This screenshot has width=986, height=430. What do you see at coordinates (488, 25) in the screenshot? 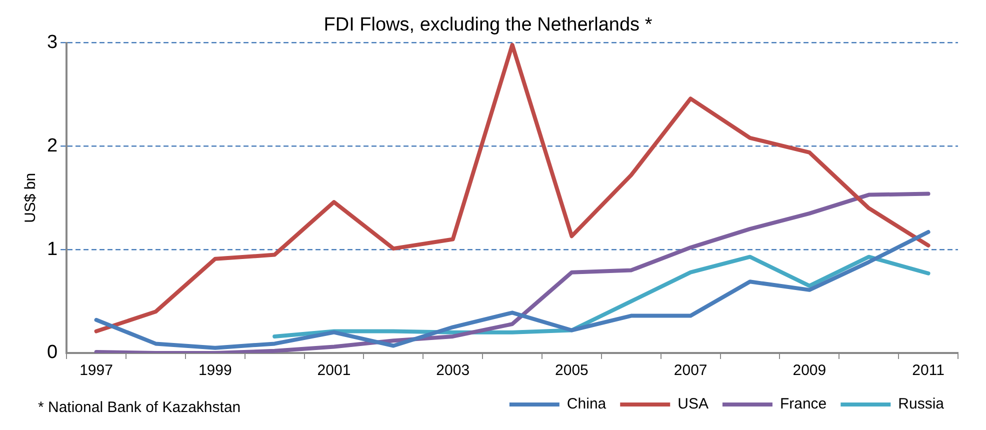
I see `chart-title: FDI Flows, excluding the Netherlands *` at bounding box center [488, 25].